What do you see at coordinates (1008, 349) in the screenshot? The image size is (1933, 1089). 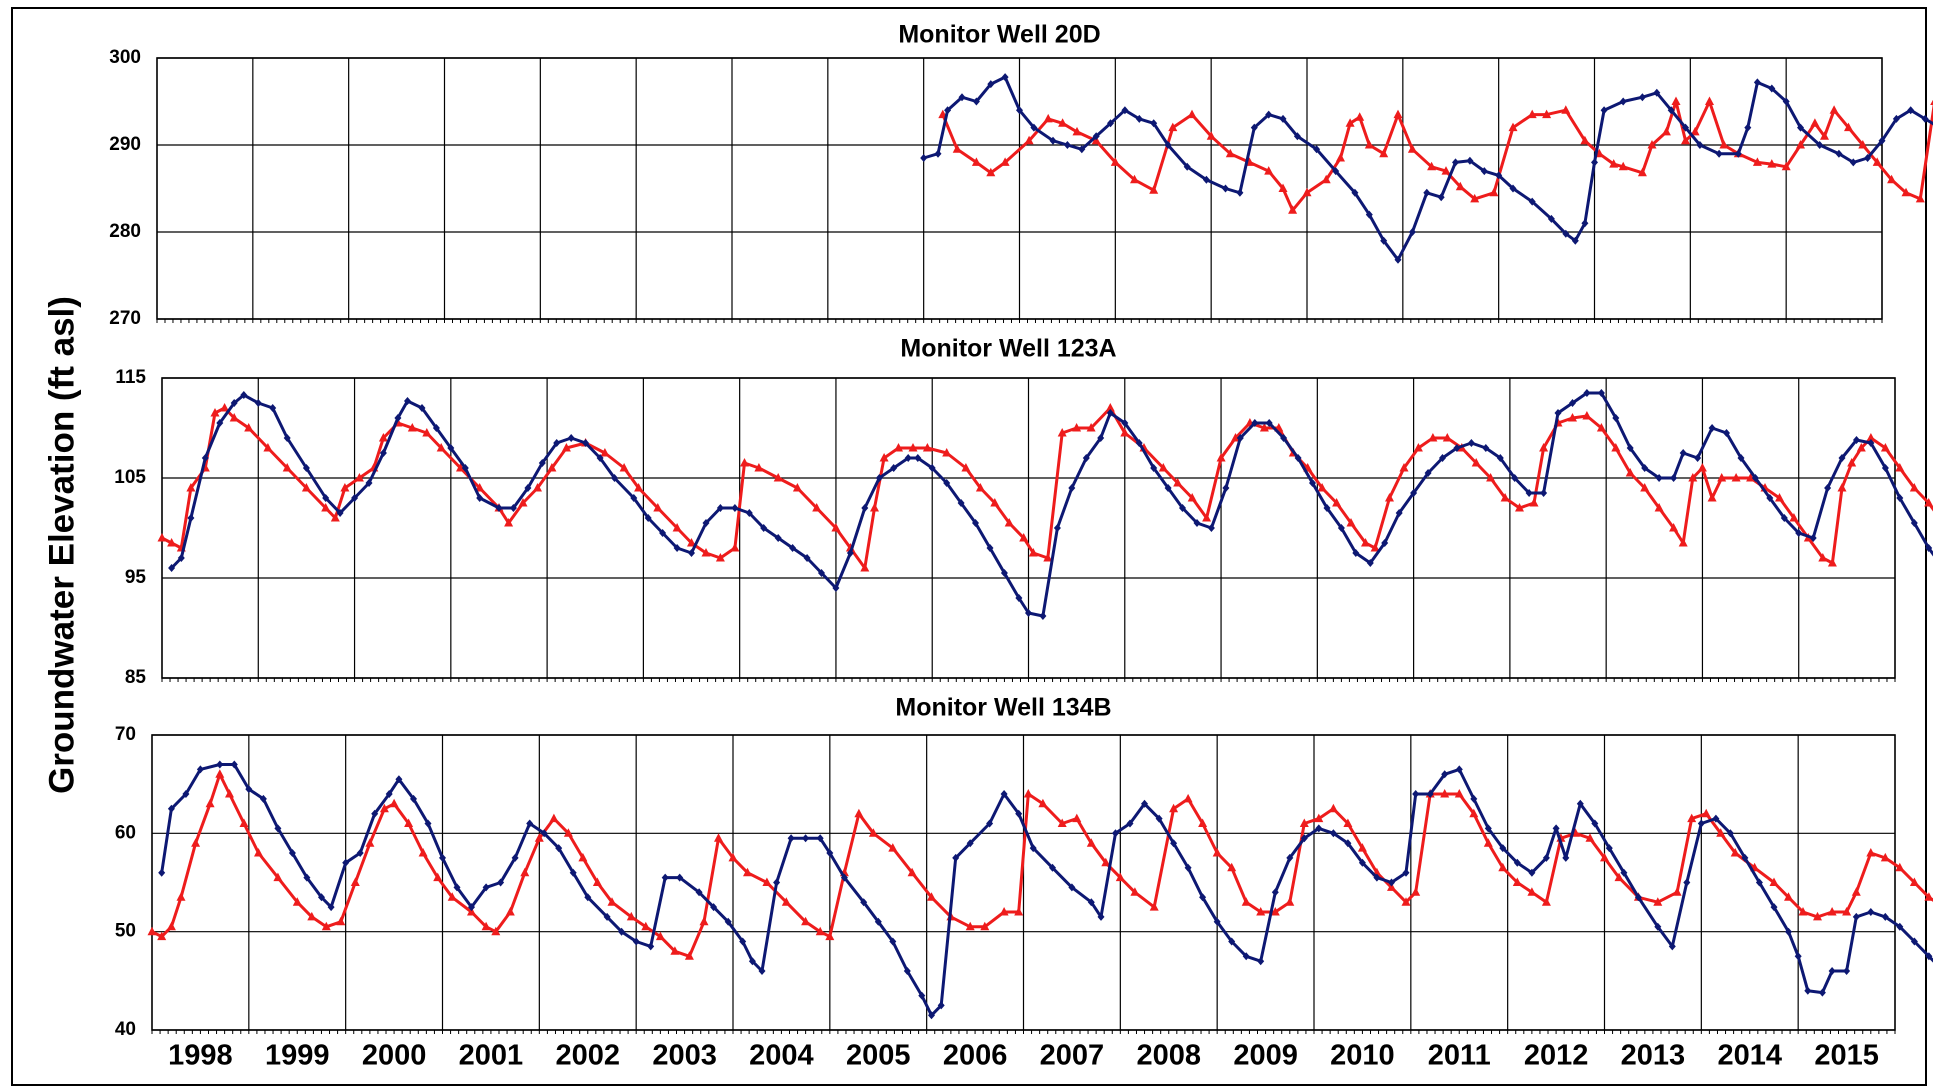 I see `panel-title: Monitor Well 123A` at bounding box center [1008, 349].